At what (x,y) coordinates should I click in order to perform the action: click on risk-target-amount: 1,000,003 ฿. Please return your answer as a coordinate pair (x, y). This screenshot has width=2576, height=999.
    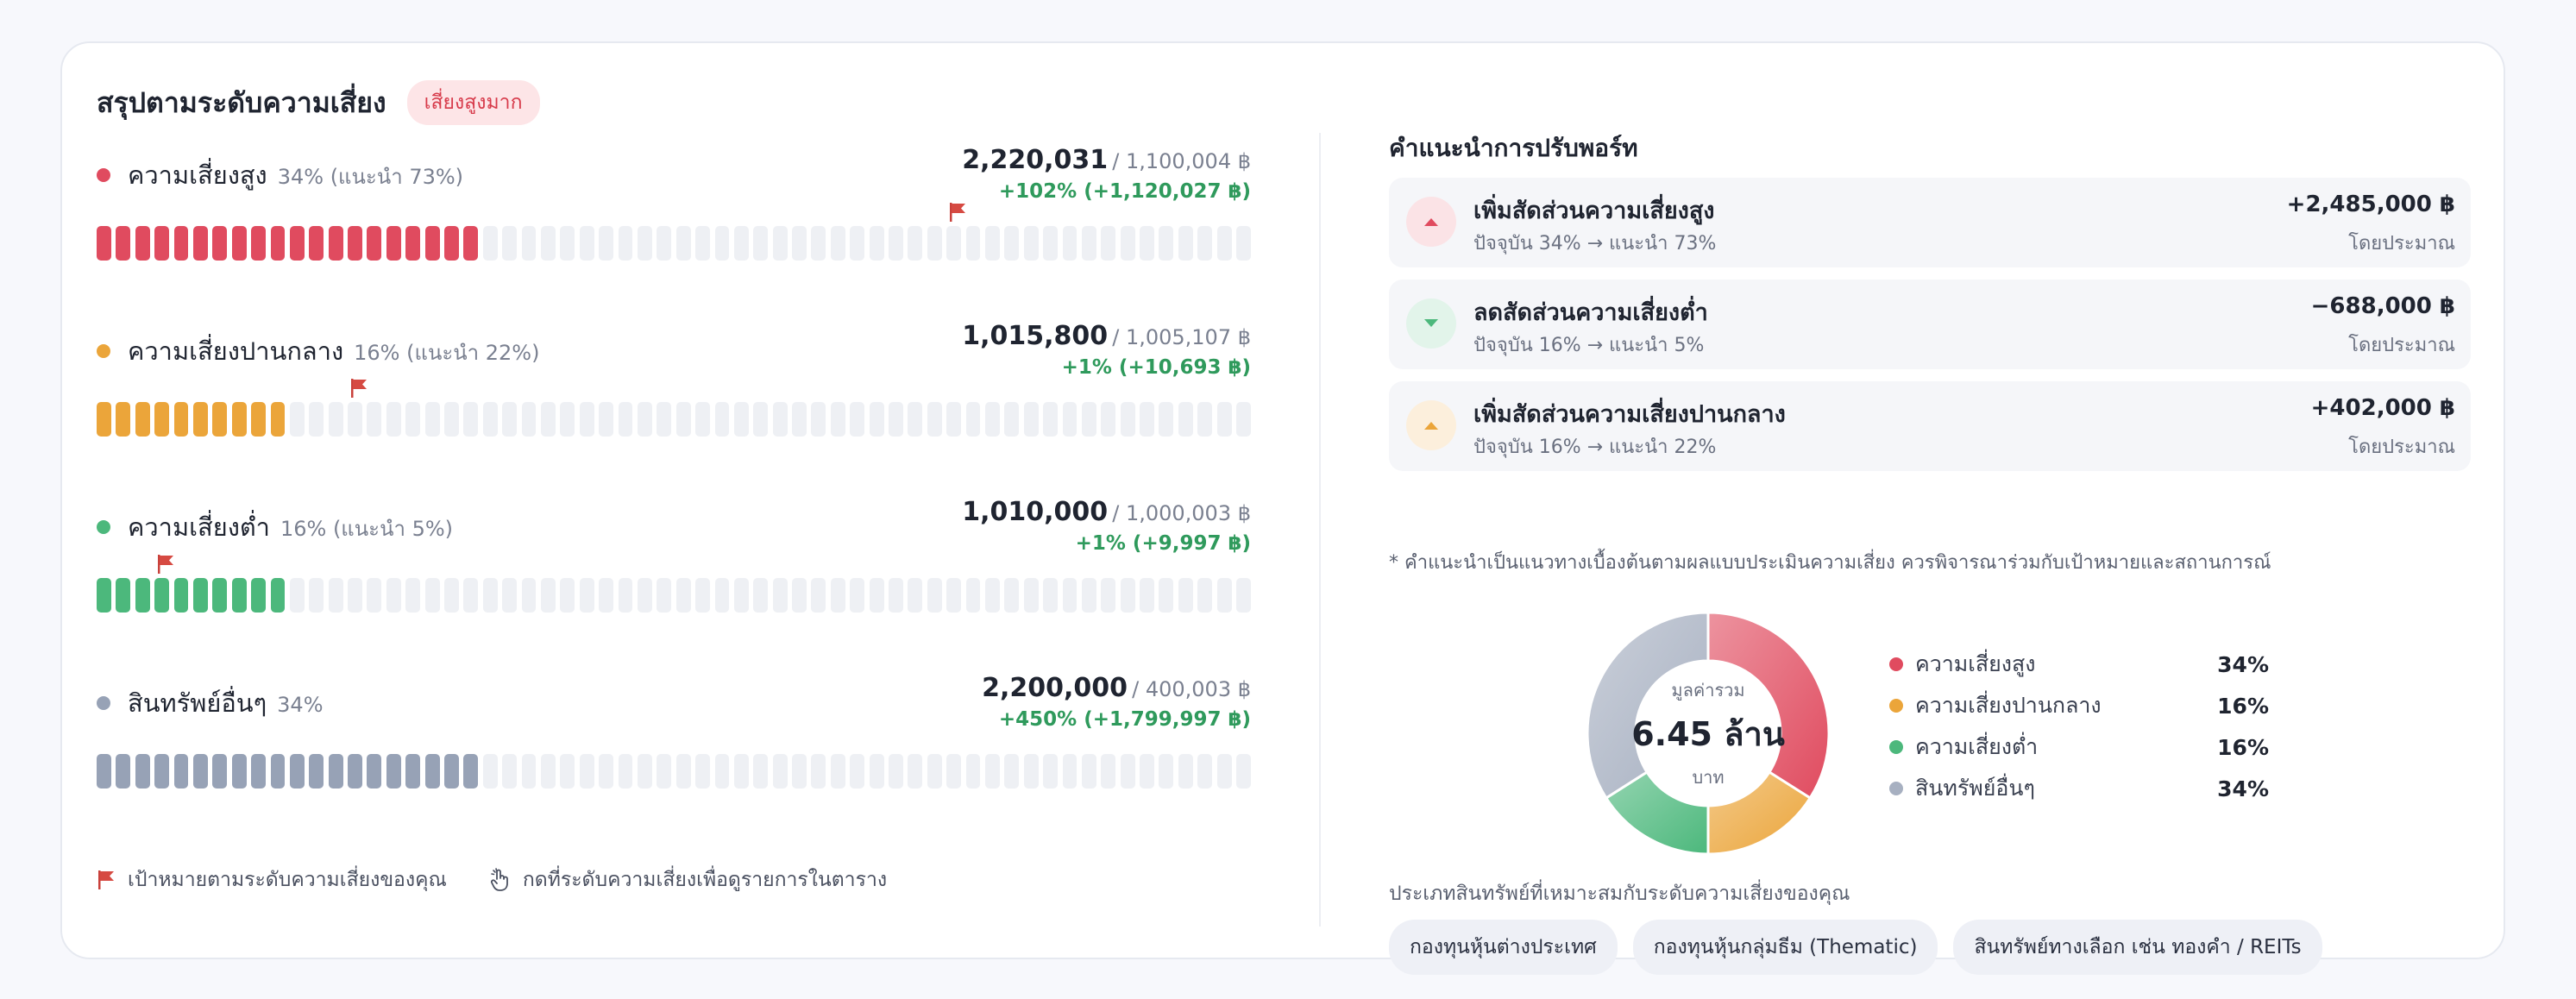
    Looking at the image, I should click on (1188, 513).